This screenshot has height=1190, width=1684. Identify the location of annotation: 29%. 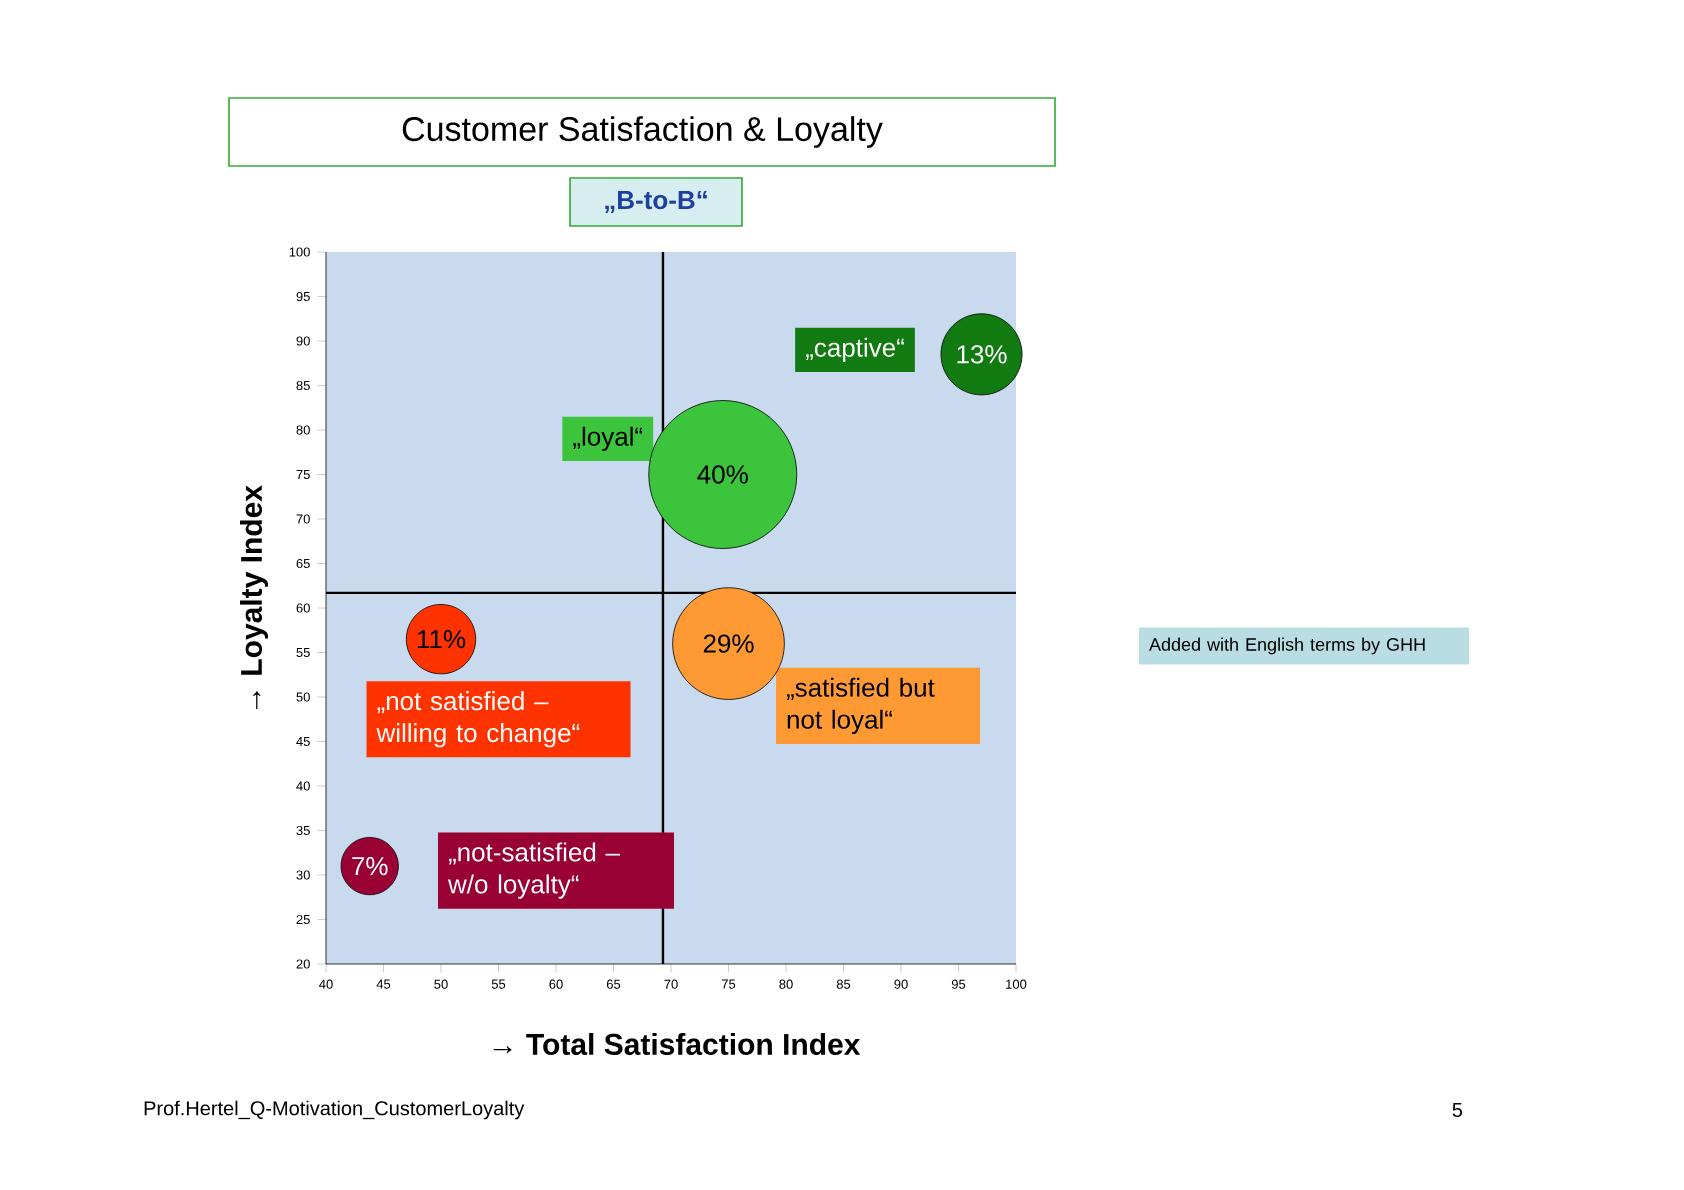
(728, 643).